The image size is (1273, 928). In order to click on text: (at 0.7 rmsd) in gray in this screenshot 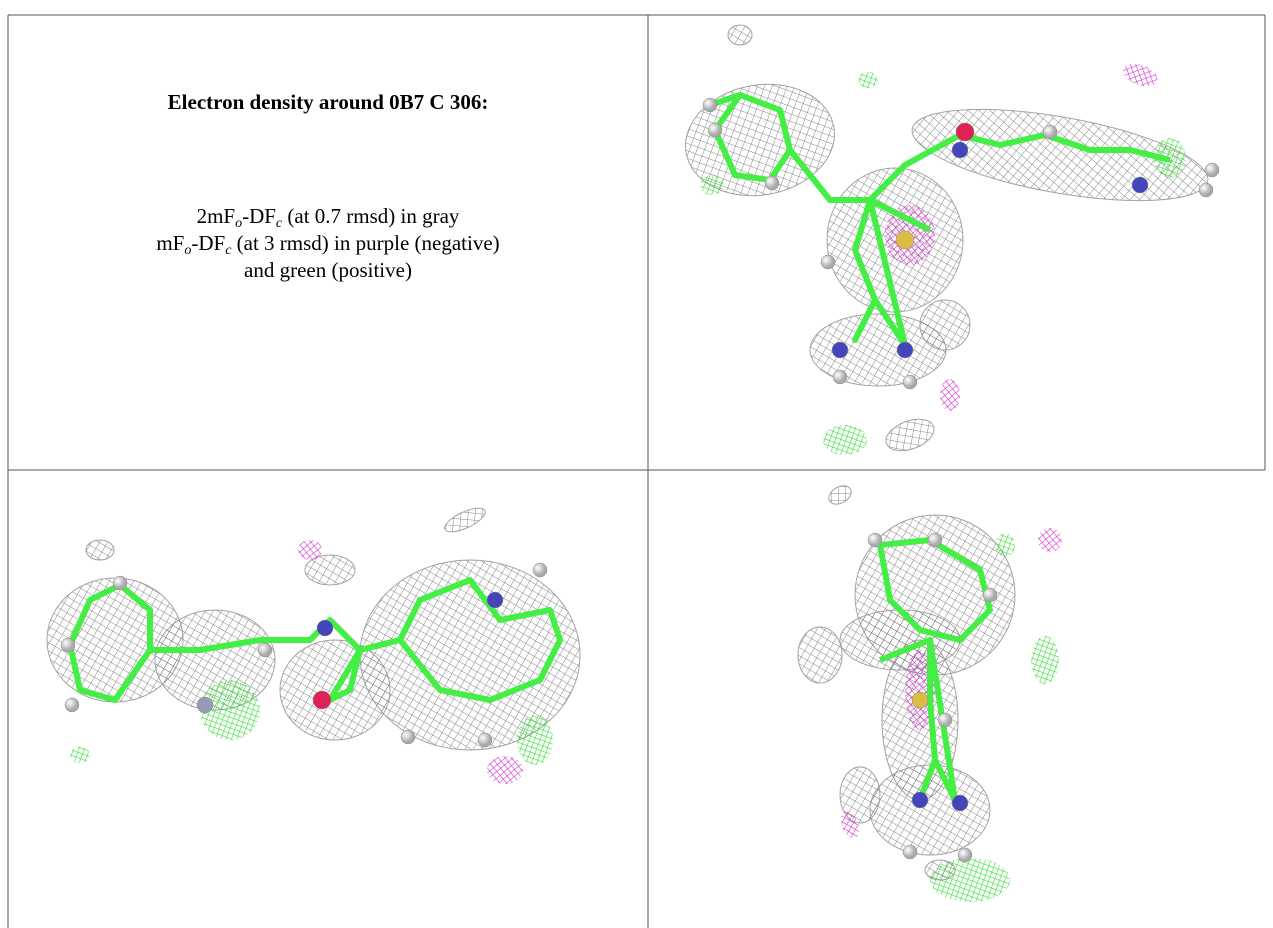, I will do `click(371, 216)`.